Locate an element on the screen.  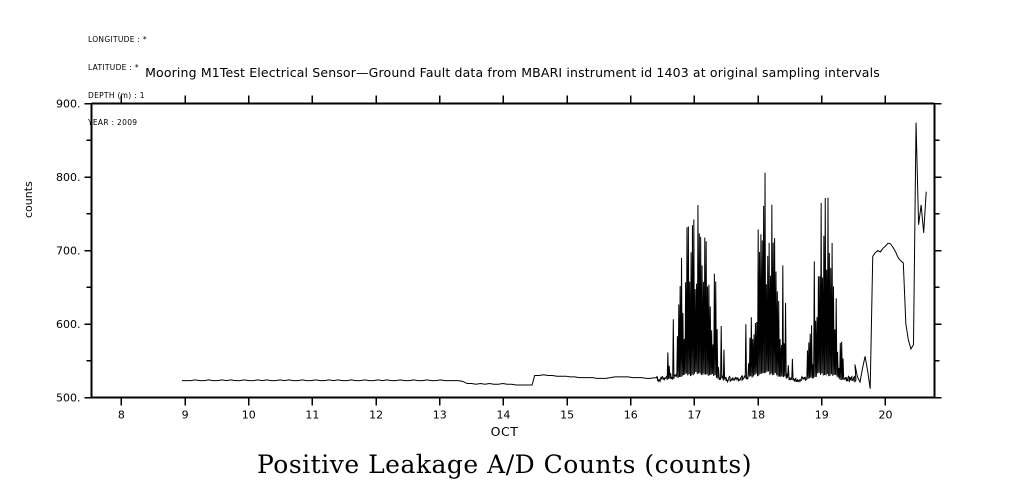
x-tick-label: 14 is located at coordinates (503, 415).